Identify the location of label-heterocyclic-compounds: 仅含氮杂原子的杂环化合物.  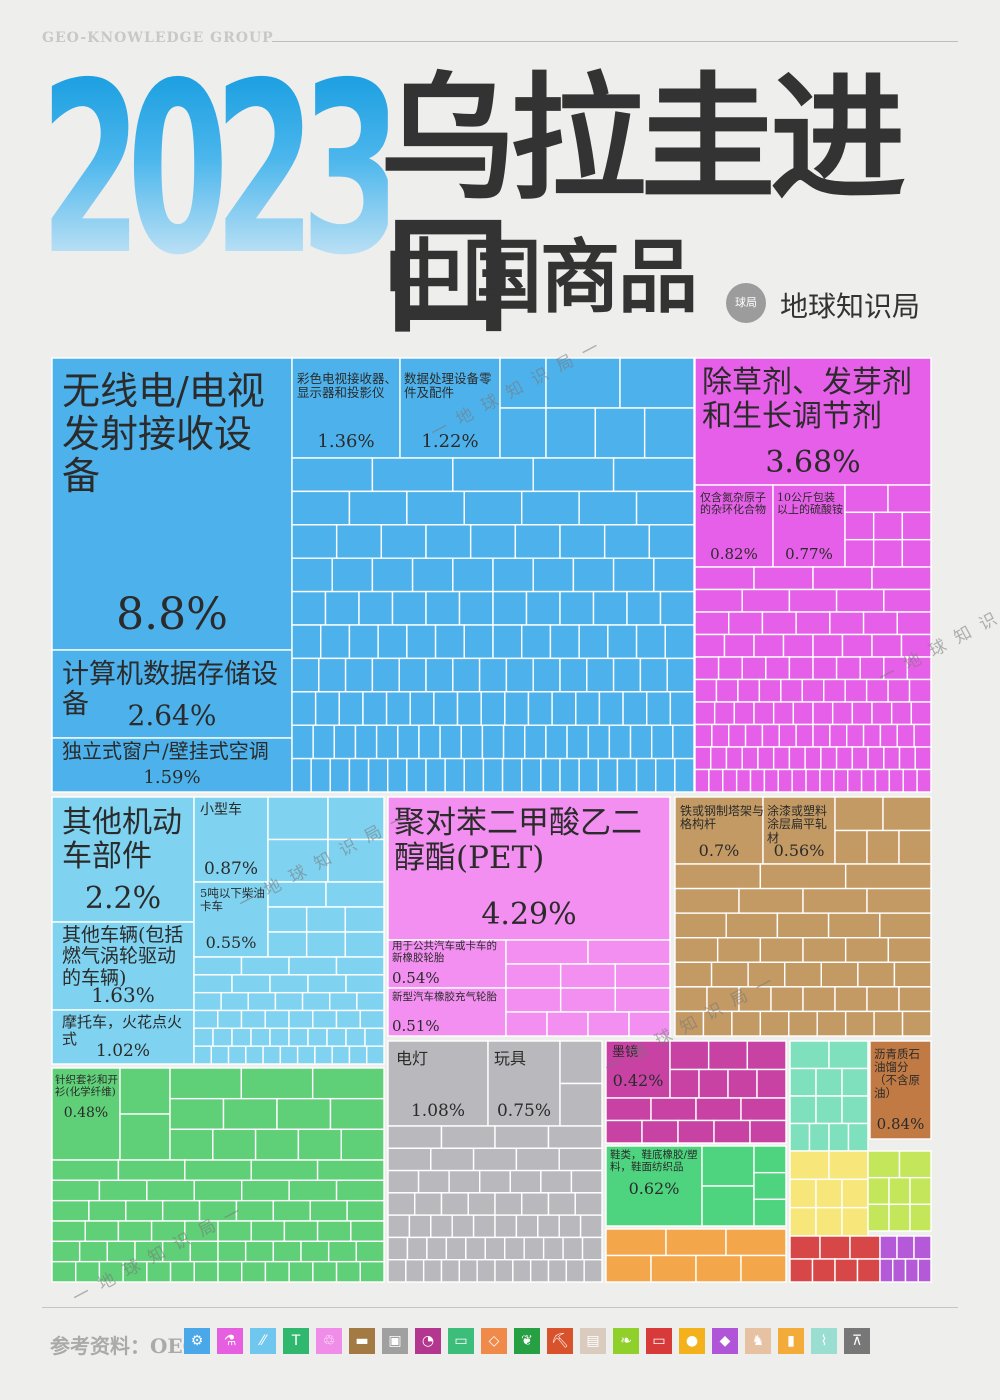
(733, 504).